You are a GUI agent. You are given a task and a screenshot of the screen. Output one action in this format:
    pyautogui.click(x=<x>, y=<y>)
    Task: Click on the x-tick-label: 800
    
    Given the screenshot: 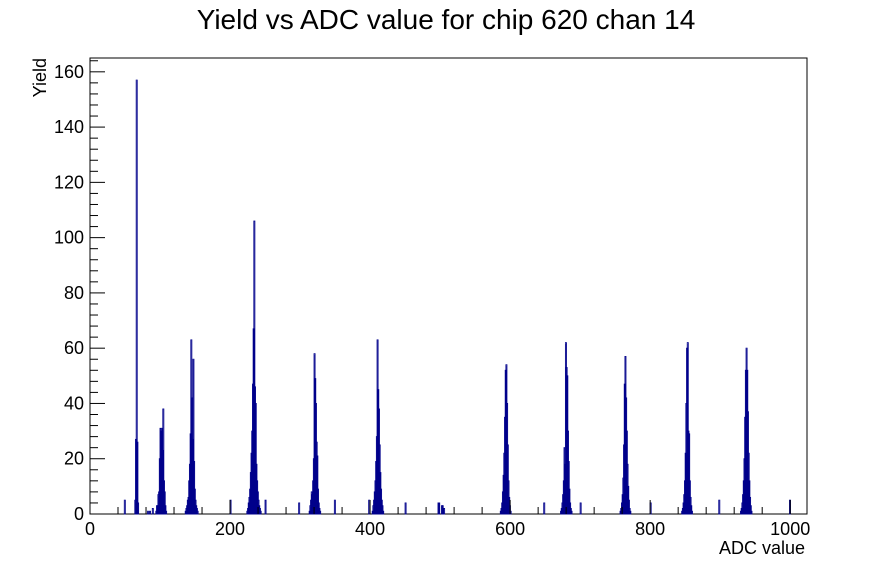 What is the action you would take?
    pyautogui.click(x=650, y=529)
    